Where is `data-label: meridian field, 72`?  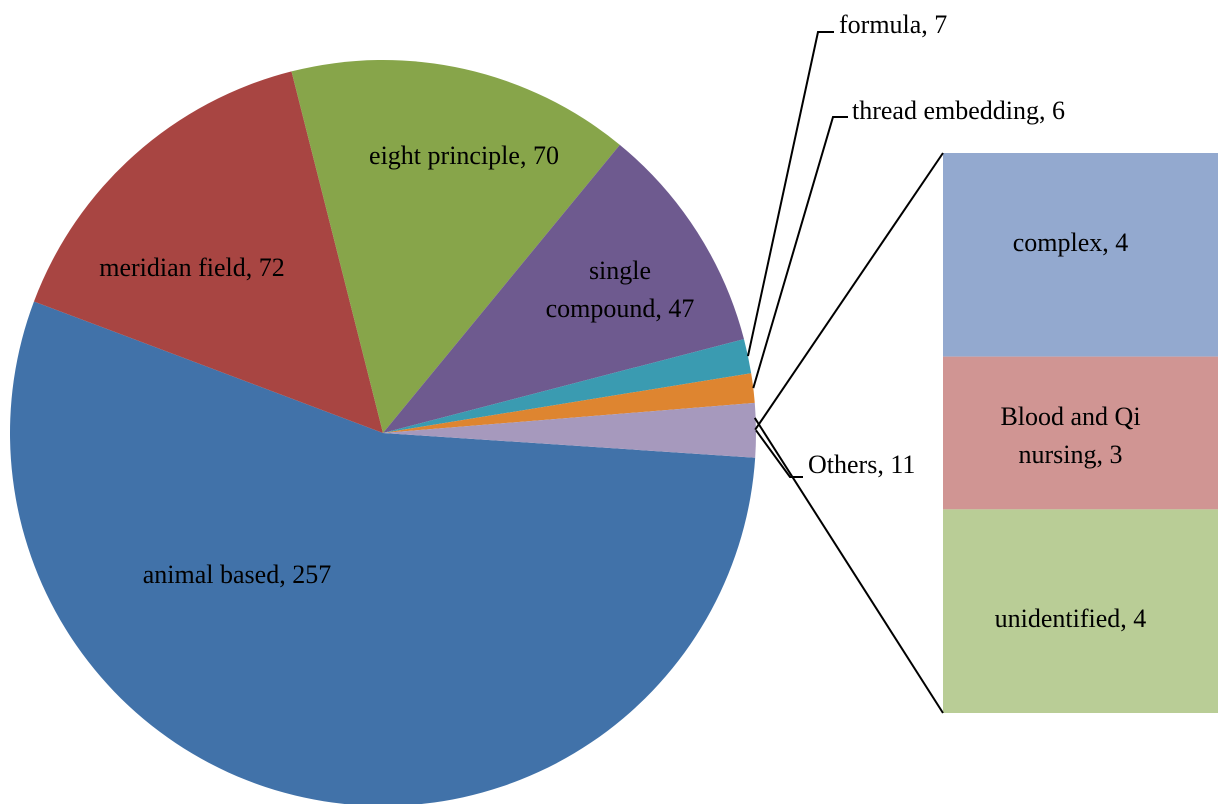 data-label: meridian field, 72 is located at coordinates (192, 267).